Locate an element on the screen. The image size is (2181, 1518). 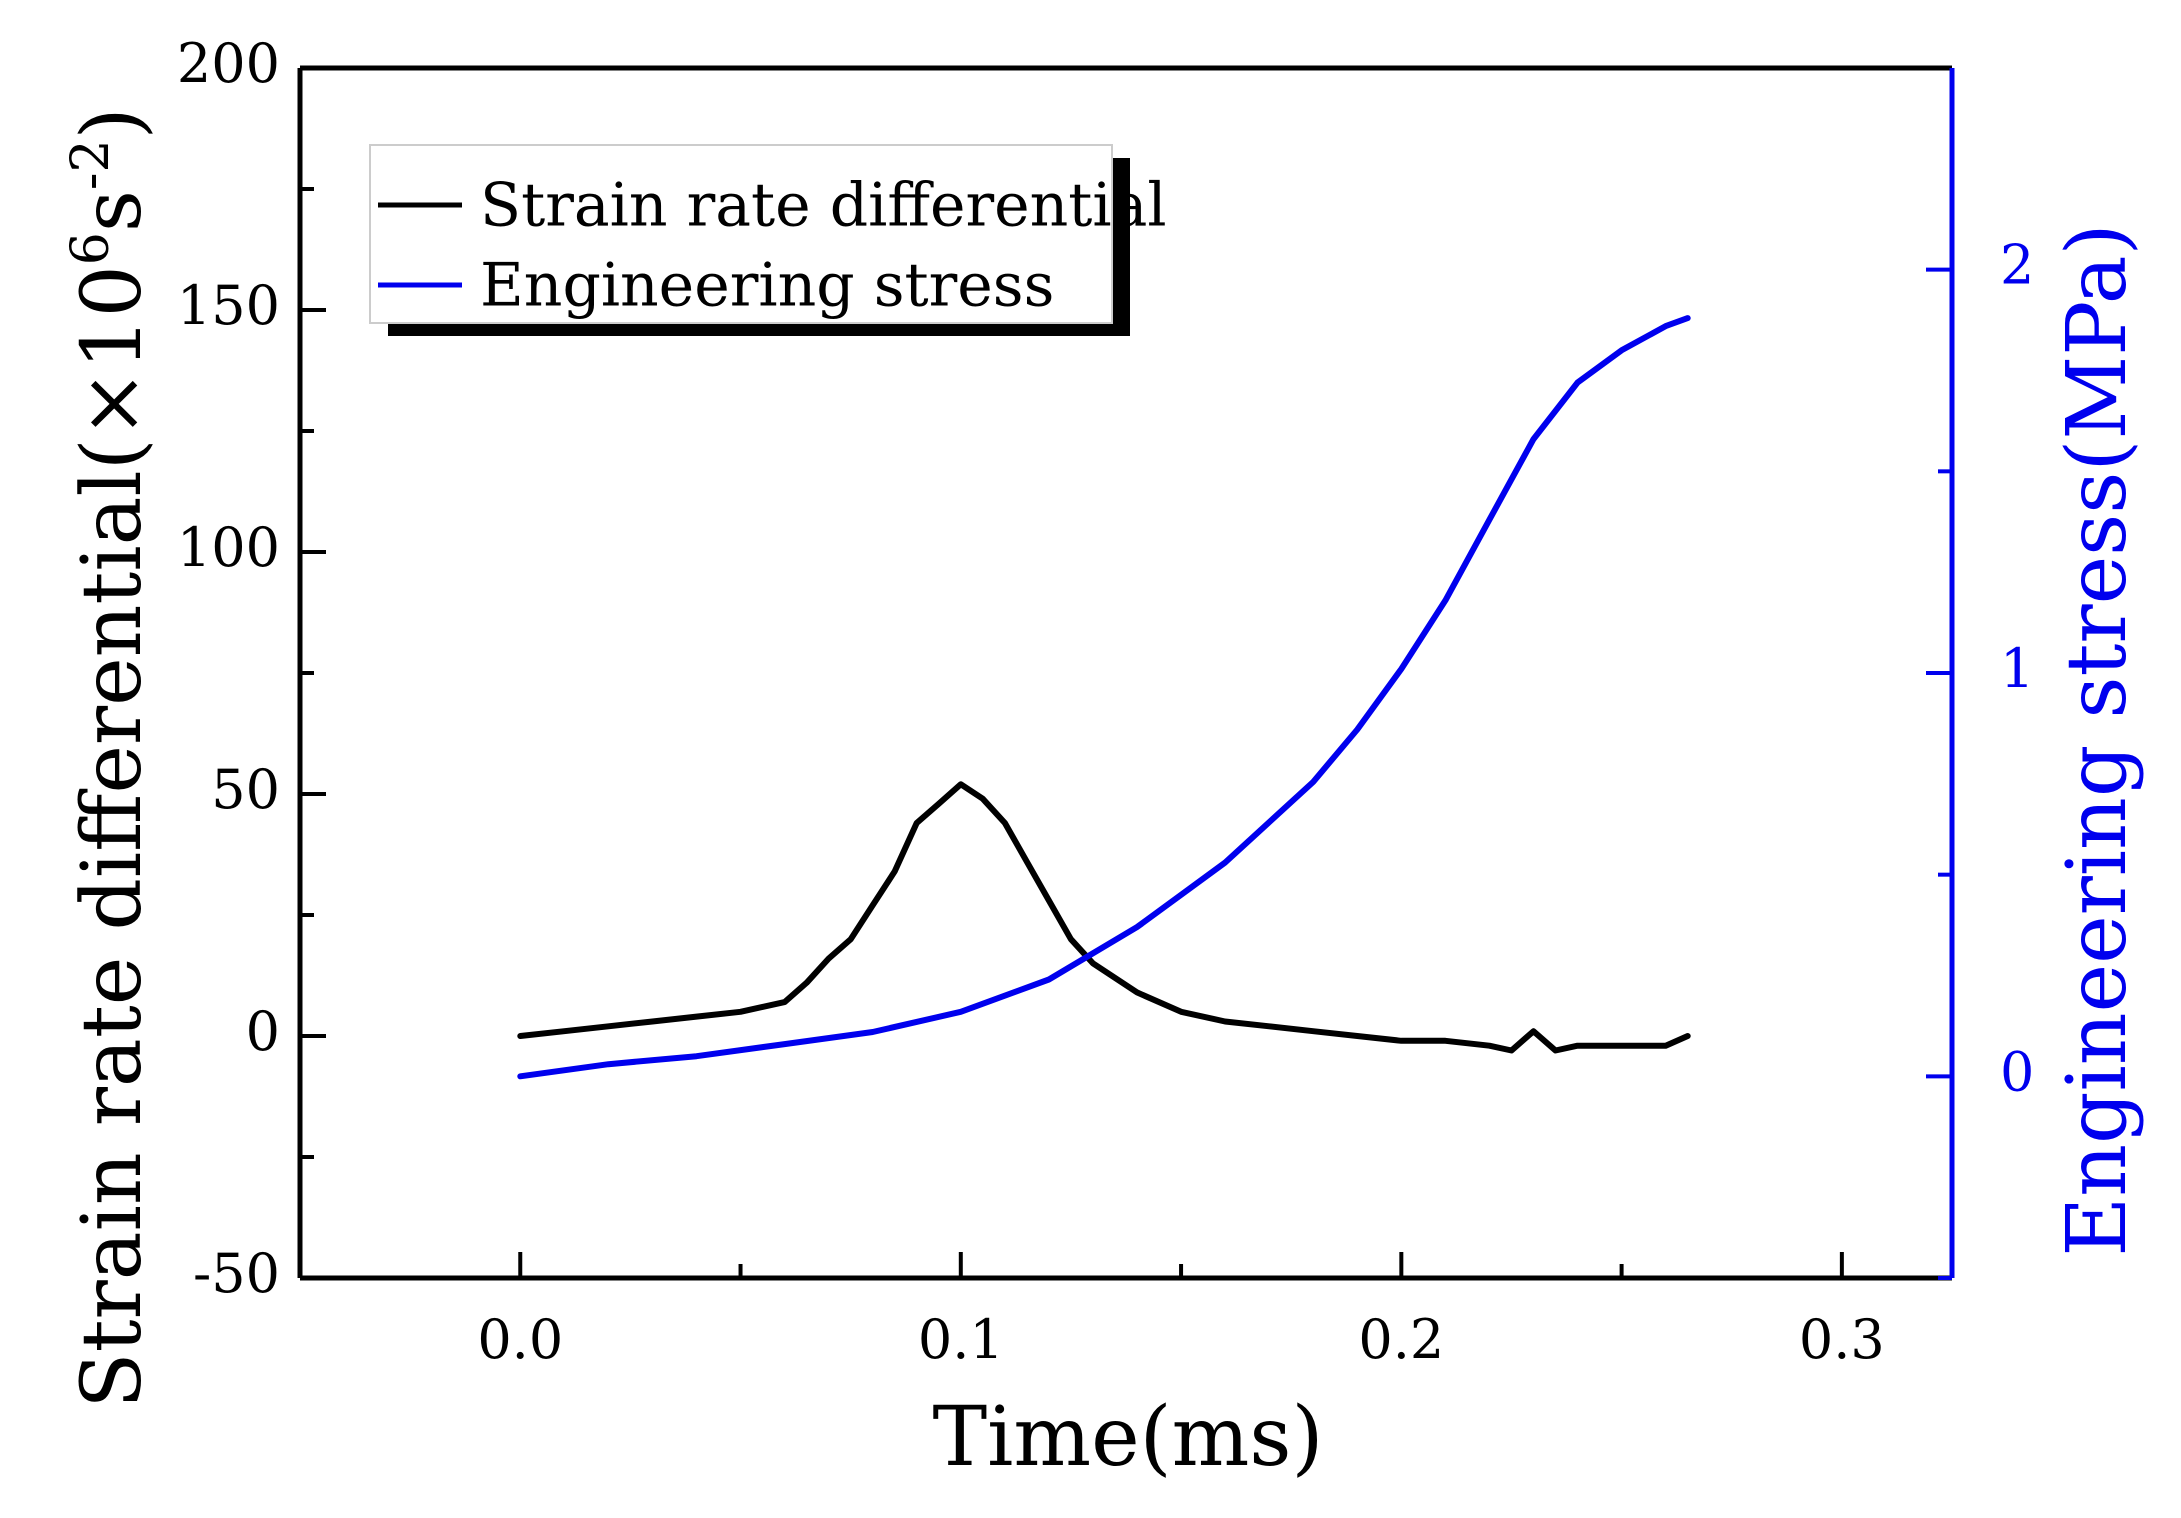
y-left-tick-label: 50 is located at coordinates (245, 789).